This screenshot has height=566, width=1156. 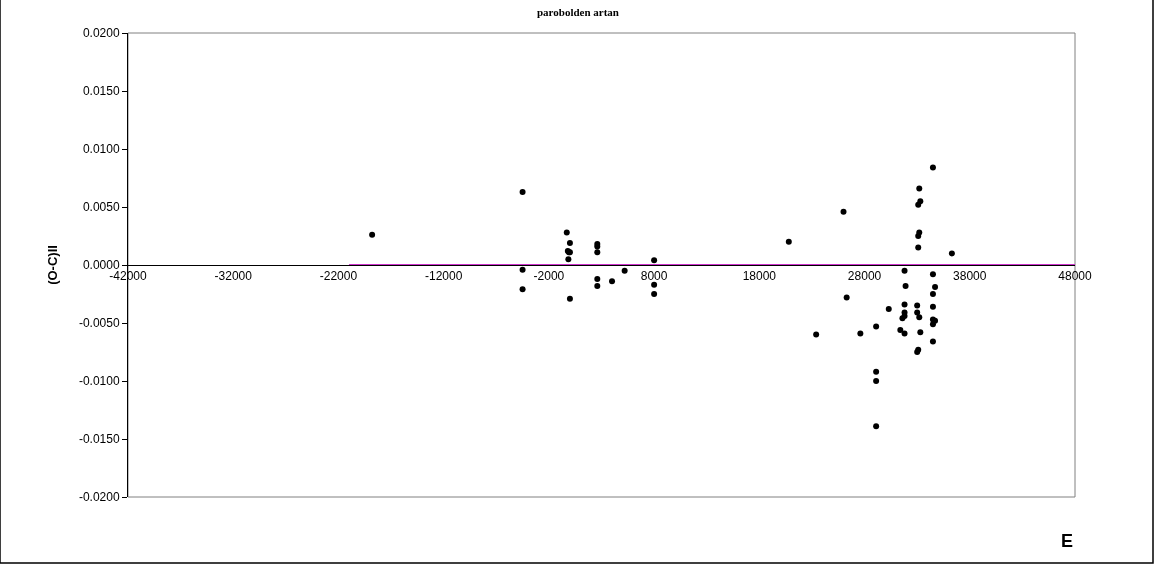 I want to click on x-tick-label: 38000, so click(x=970, y=276).